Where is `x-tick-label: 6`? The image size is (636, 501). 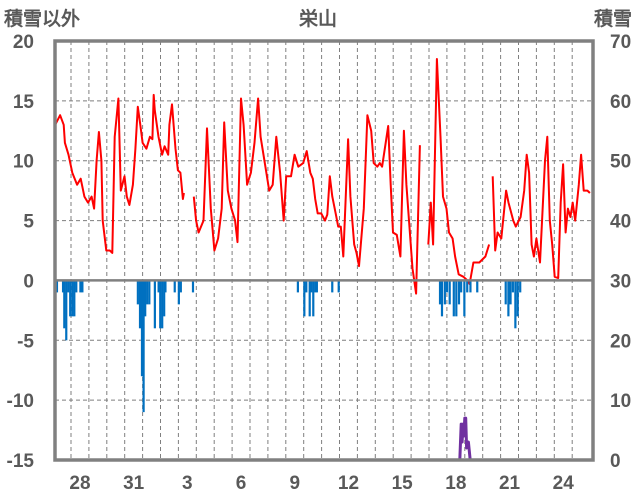 x-tick-label: 6 is located at coordinates (241, 483).